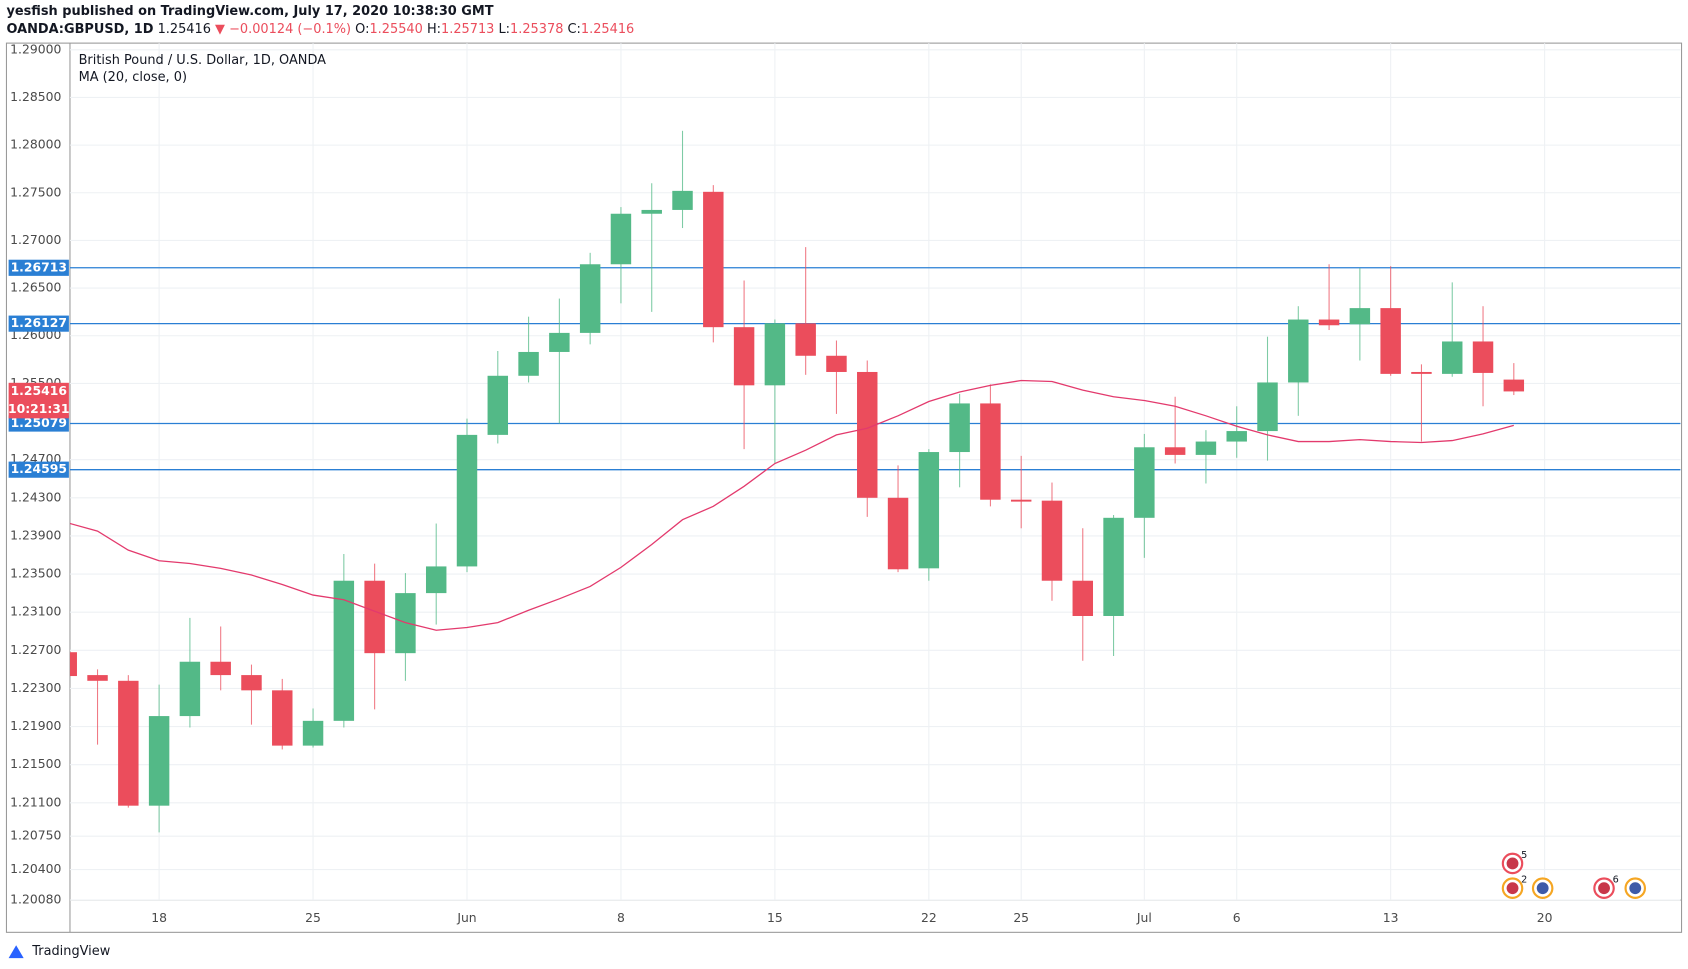  I want to click on price-line-label: 1.25079, so click(39, 423).